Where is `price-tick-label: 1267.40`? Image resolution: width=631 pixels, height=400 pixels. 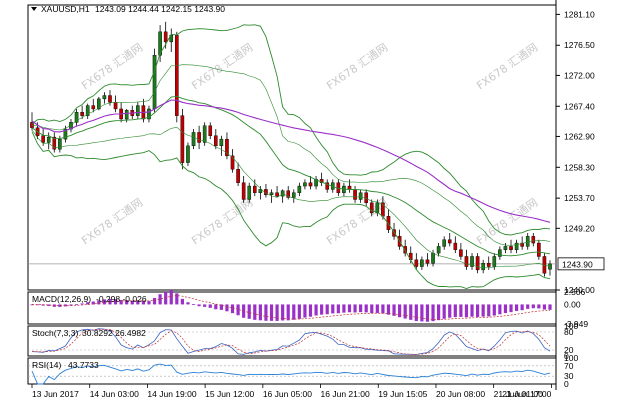
price-tick-label: 1267.40 is located at coordinates (579, 106).